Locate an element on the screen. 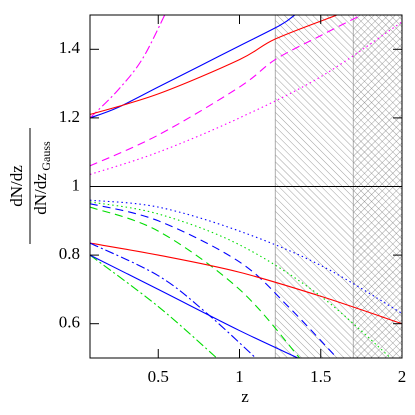  x-tick-label: 2 is located at coordinates (402, 376).